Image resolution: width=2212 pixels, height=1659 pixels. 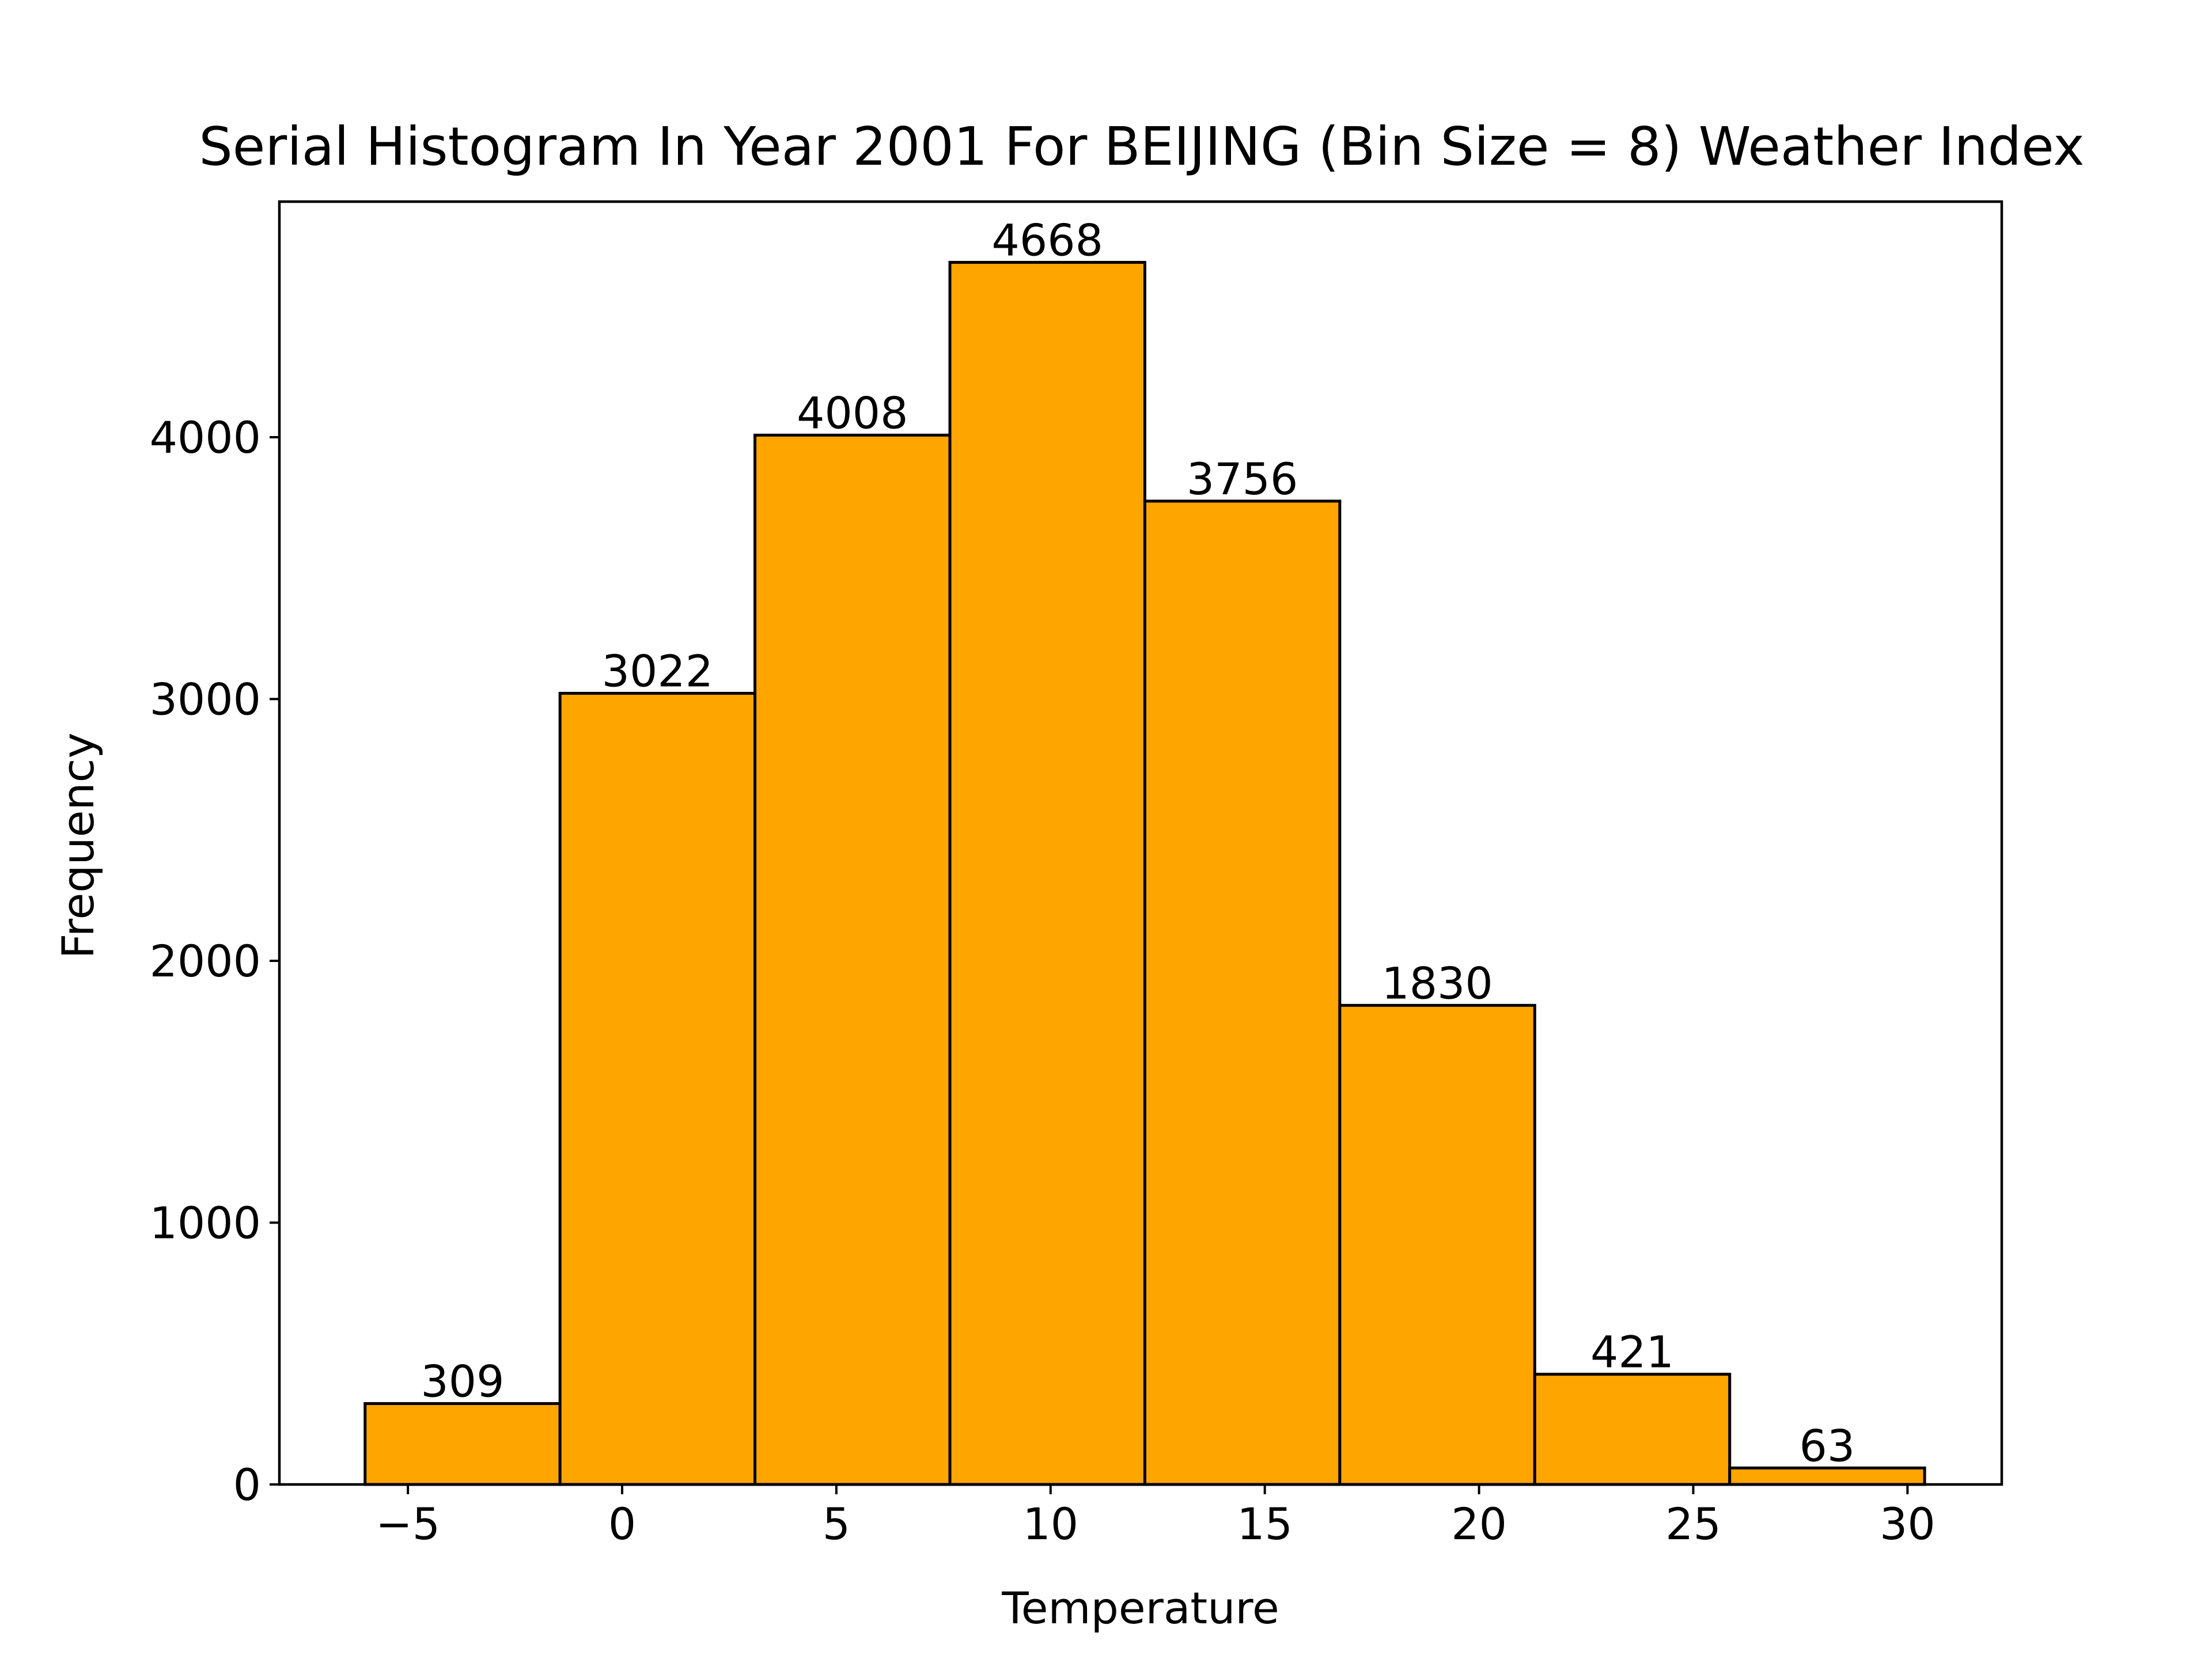 What do you see at coordinates (1140, 1608) in the screenshot?
I see `x-axis-label: Temperature` at bounding box center [1140, 1608].